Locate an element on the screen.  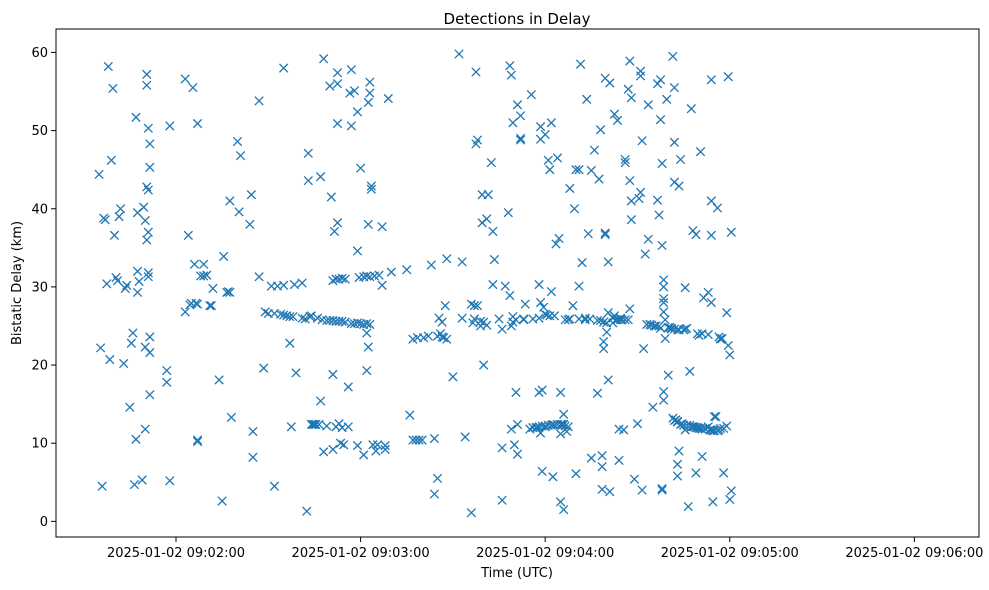
x-tick-label: 2025-01-02 09:04:00 is located at coordinates (545, 553).